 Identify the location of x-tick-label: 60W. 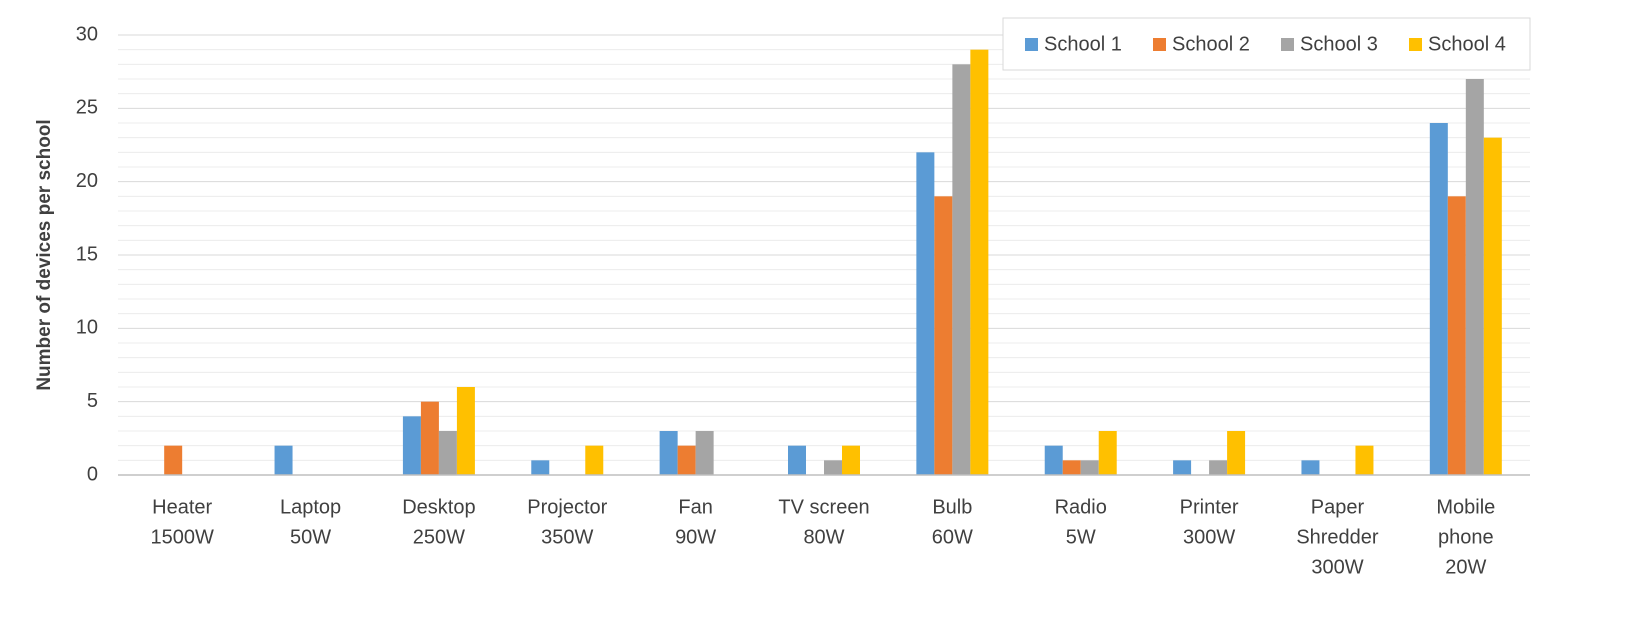
(952, 537).